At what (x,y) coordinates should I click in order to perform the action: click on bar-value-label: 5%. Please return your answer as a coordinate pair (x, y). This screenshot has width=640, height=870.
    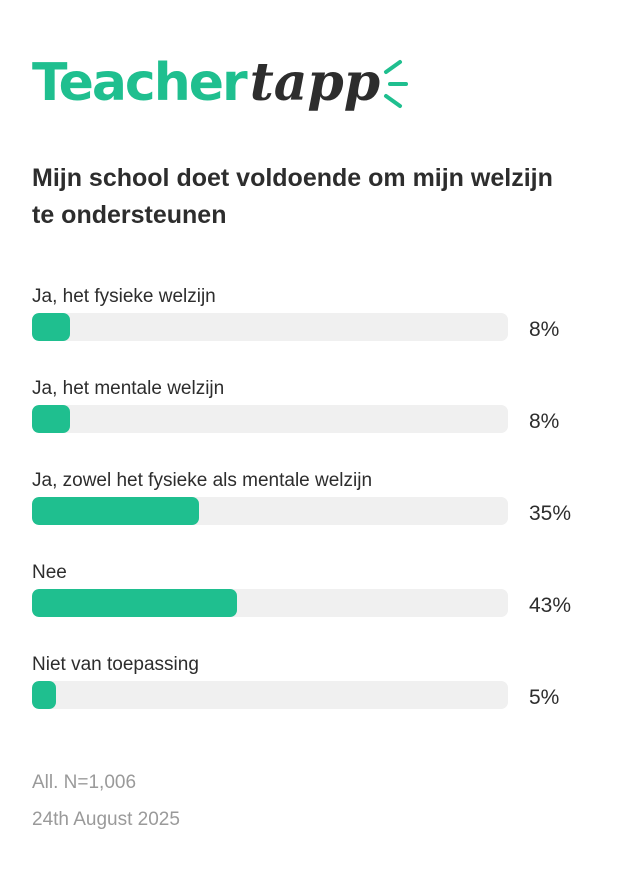
    Looking at the image, I should click on (544, 697).